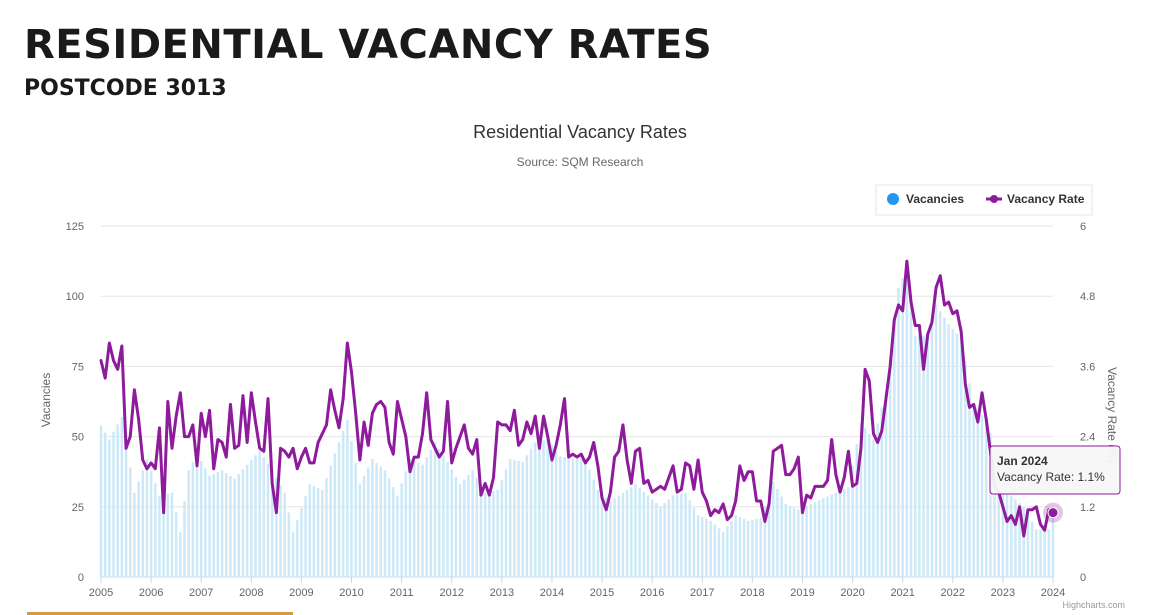 The height and width of the screenshot is (615, 1161). Describe the element at coordinates (902, 593) in the screenshot. I see `x-axis-tick-label: 2021` at that location.